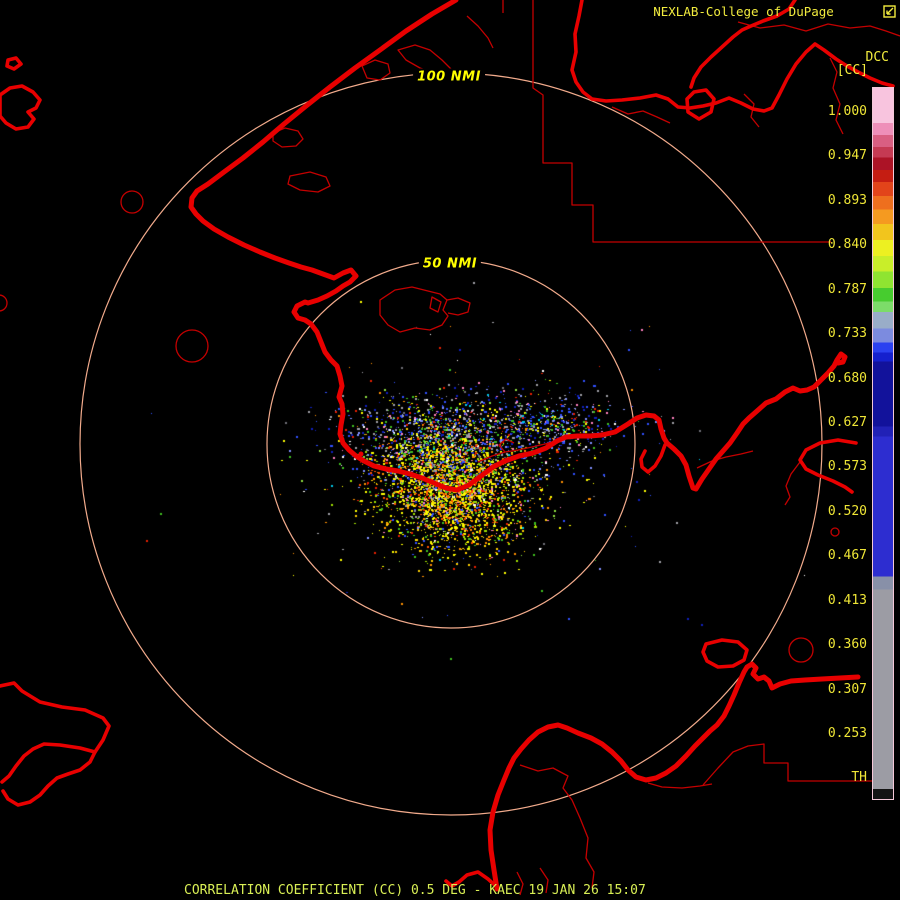 Image resolution: width=900 pixels, height=900 pixels. I want to click on peninsula-loop, so click(653, 458).